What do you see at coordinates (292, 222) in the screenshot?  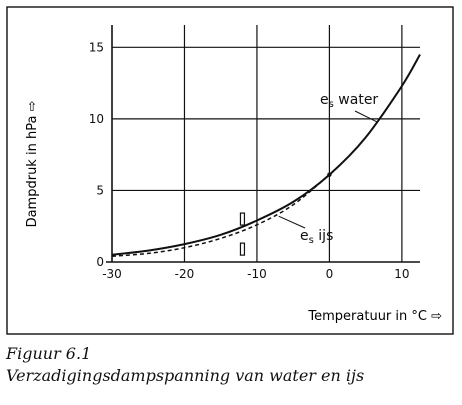 I see `ice-label-leader` at bounding box center [292, 222].